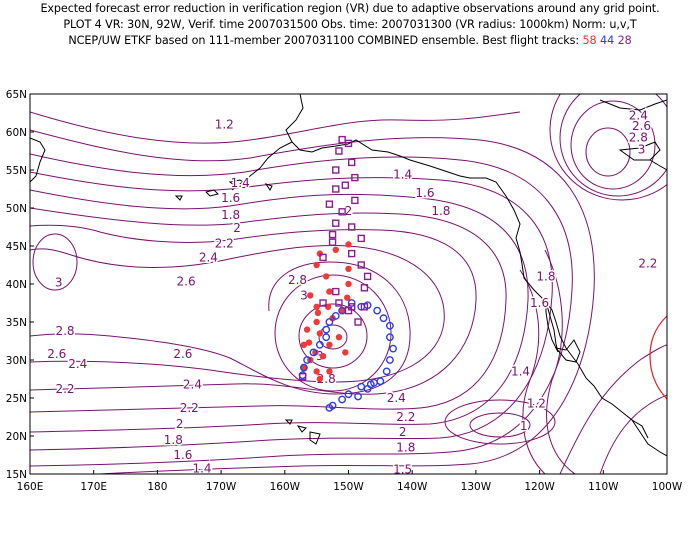 Image resolution: width=700 pixels, height=540 pixels. What do you see at coordinates (402, 469) in the screenshot?
I see `contour-label: 1.5` at bounding box center [402, 469].